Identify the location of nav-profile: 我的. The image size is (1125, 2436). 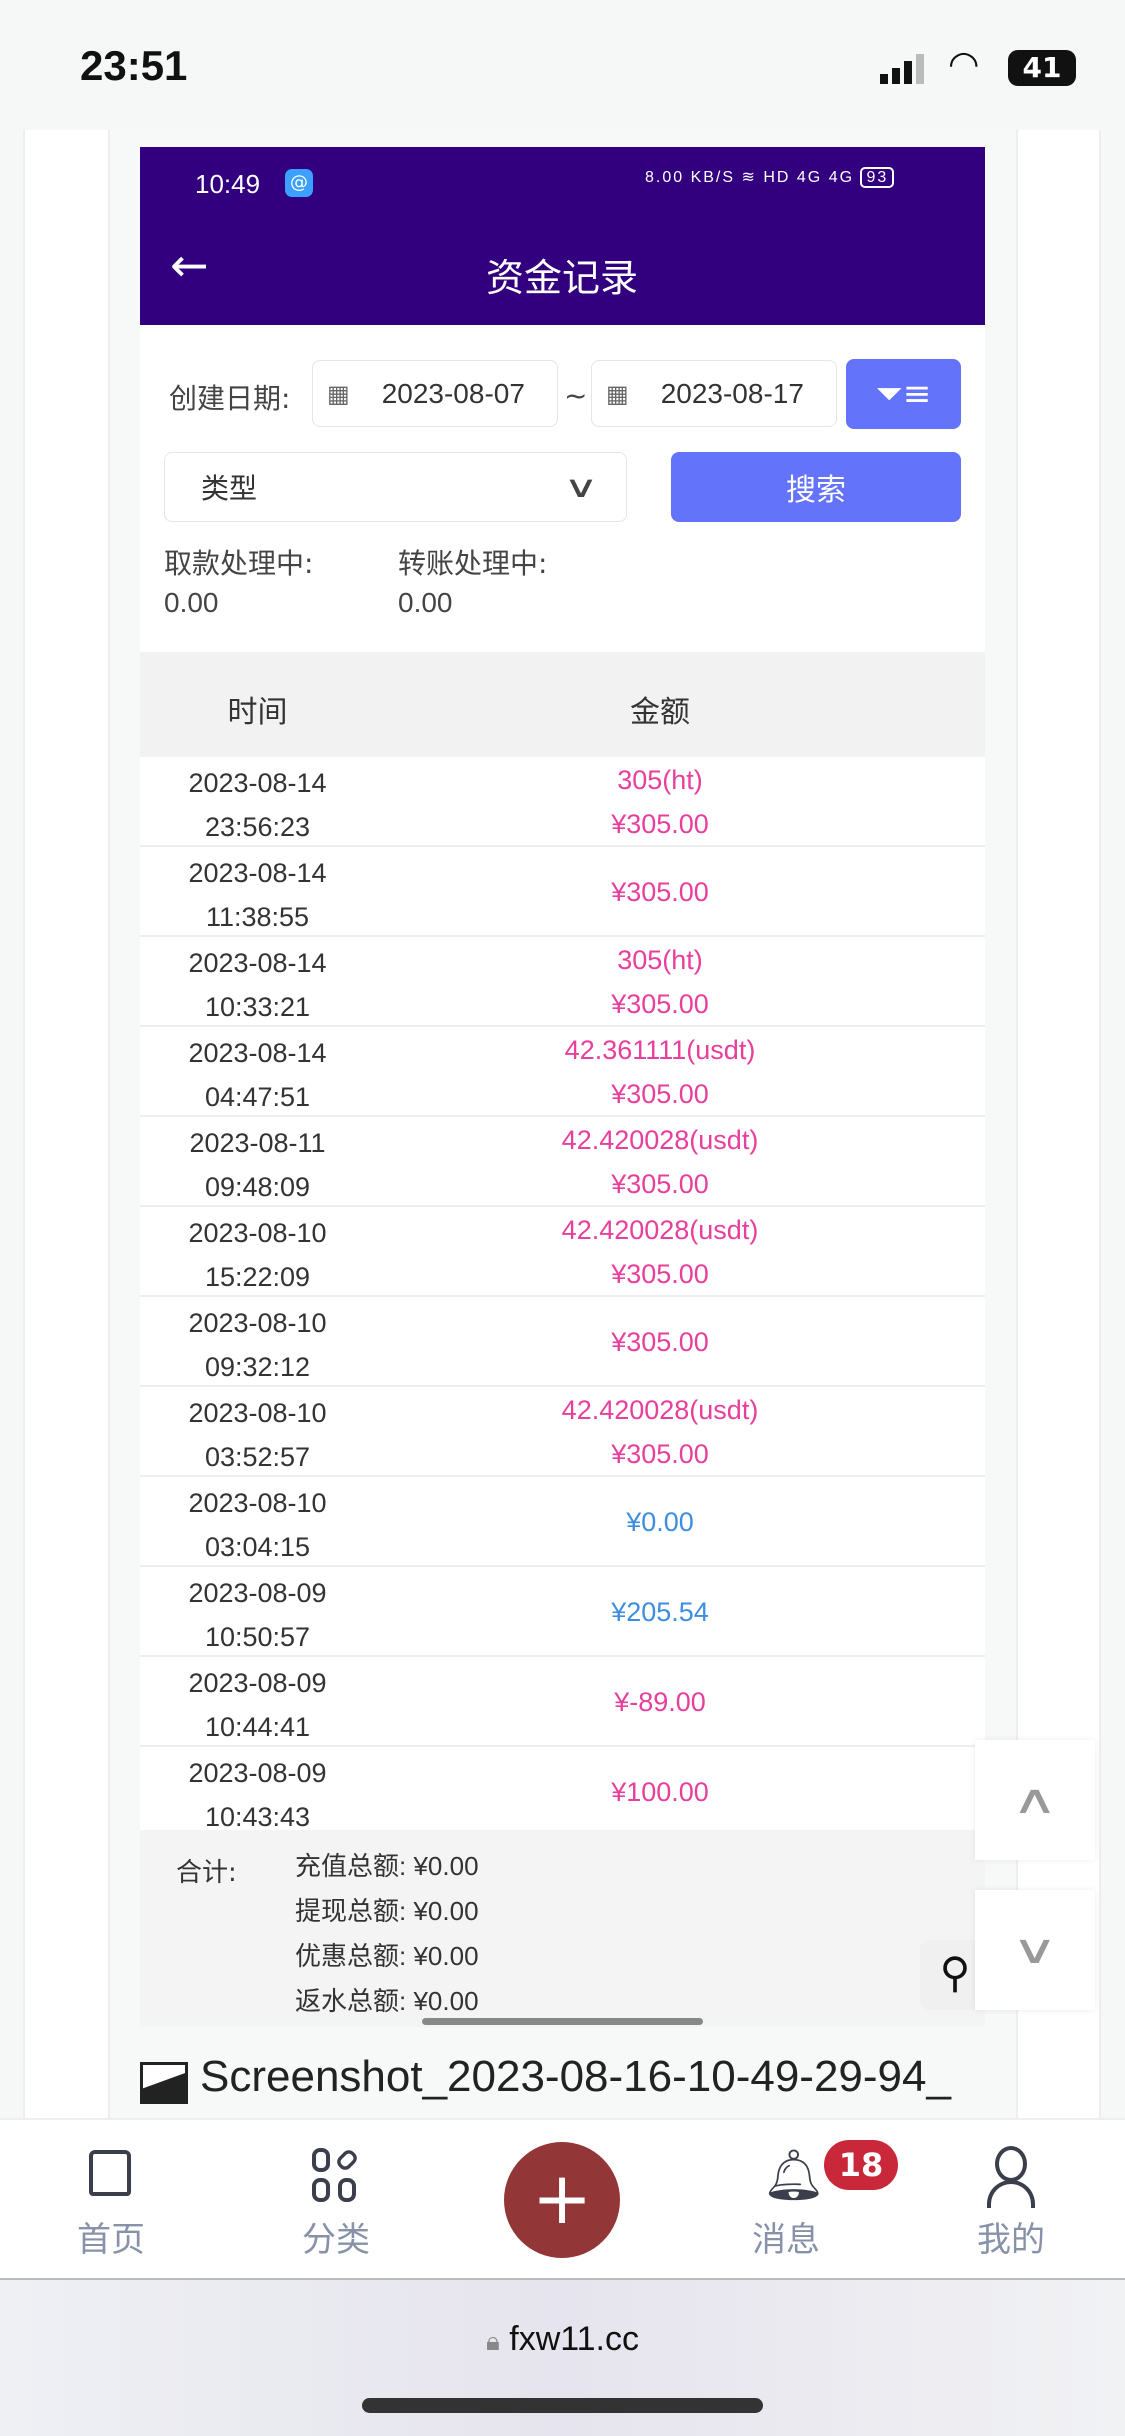
(1011, 2200).